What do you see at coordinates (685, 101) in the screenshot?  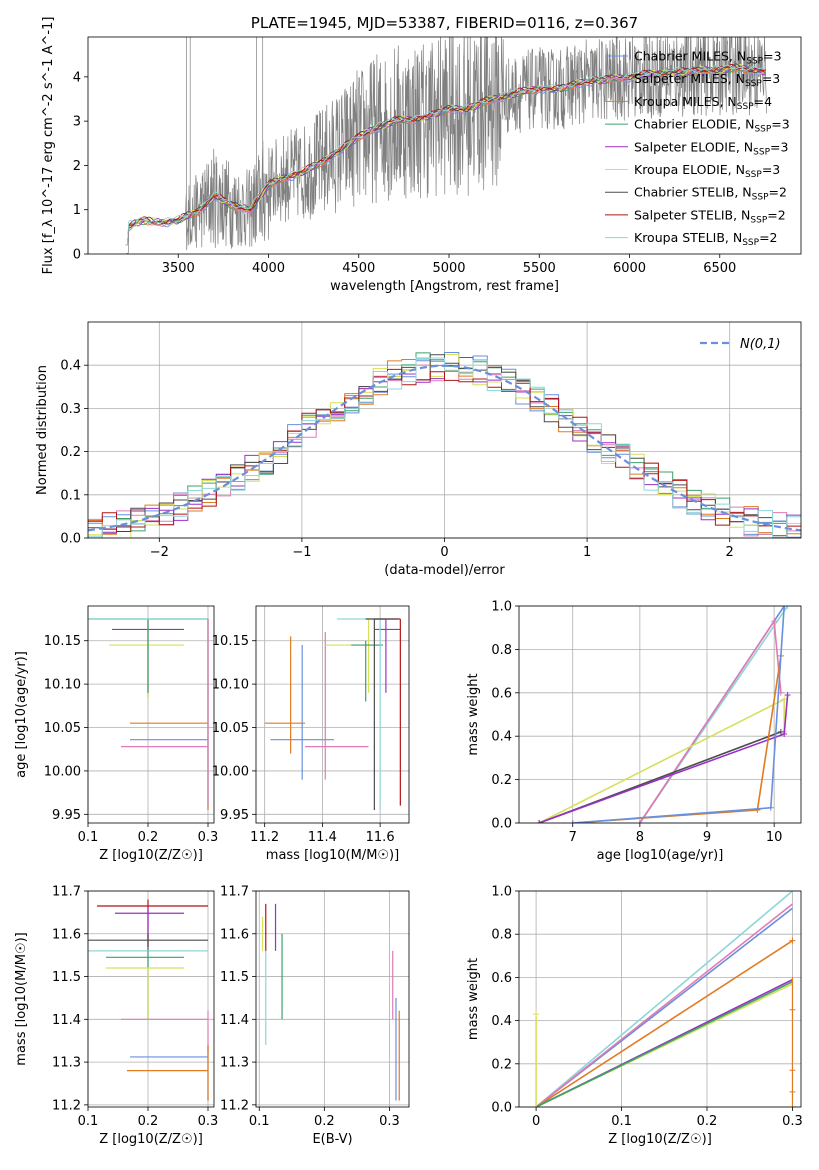 I see `legend-label: Kroupa MILES, N` at bounding box center [685, 101].